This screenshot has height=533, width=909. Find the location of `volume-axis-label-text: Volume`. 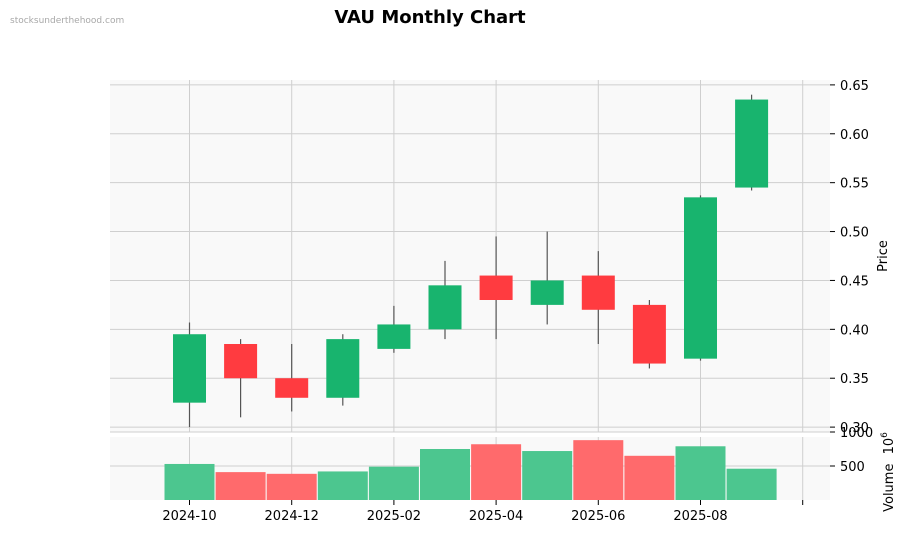

volume-axis-label-text: Volume is located at coordinates (889, 488).